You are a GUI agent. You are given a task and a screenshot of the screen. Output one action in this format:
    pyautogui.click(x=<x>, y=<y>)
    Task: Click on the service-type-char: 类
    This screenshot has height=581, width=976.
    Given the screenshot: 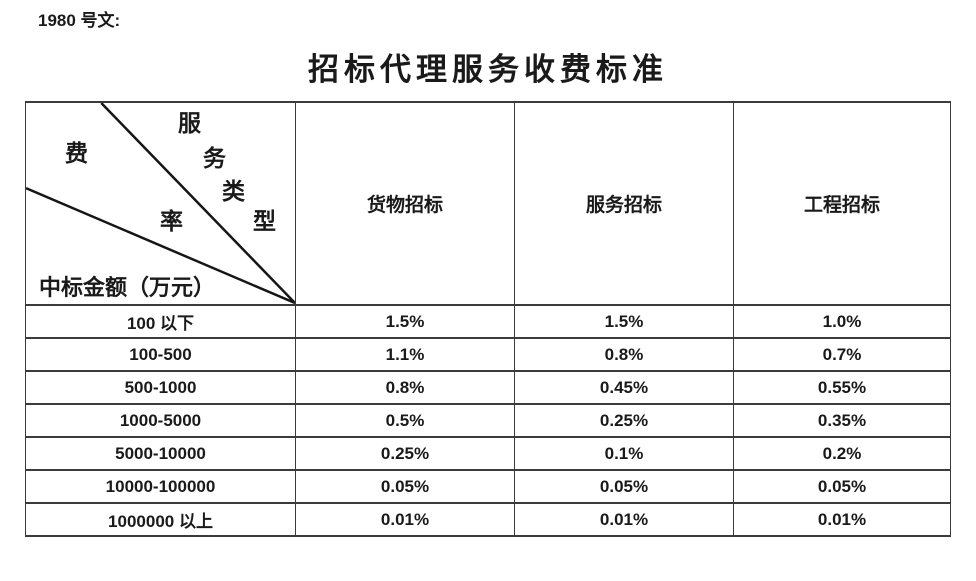 What is the action you would take?
    pyautogui.click(x=233, y=191)
    